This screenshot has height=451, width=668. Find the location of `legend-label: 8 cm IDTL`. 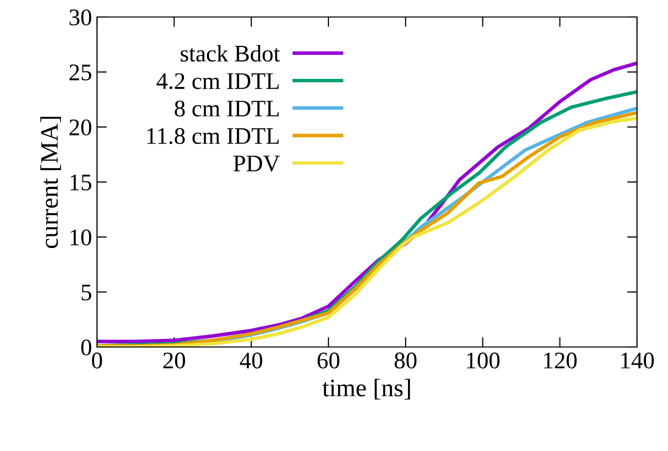

legend-label: 8 cm IDTL is located at coordinates (226, 108).